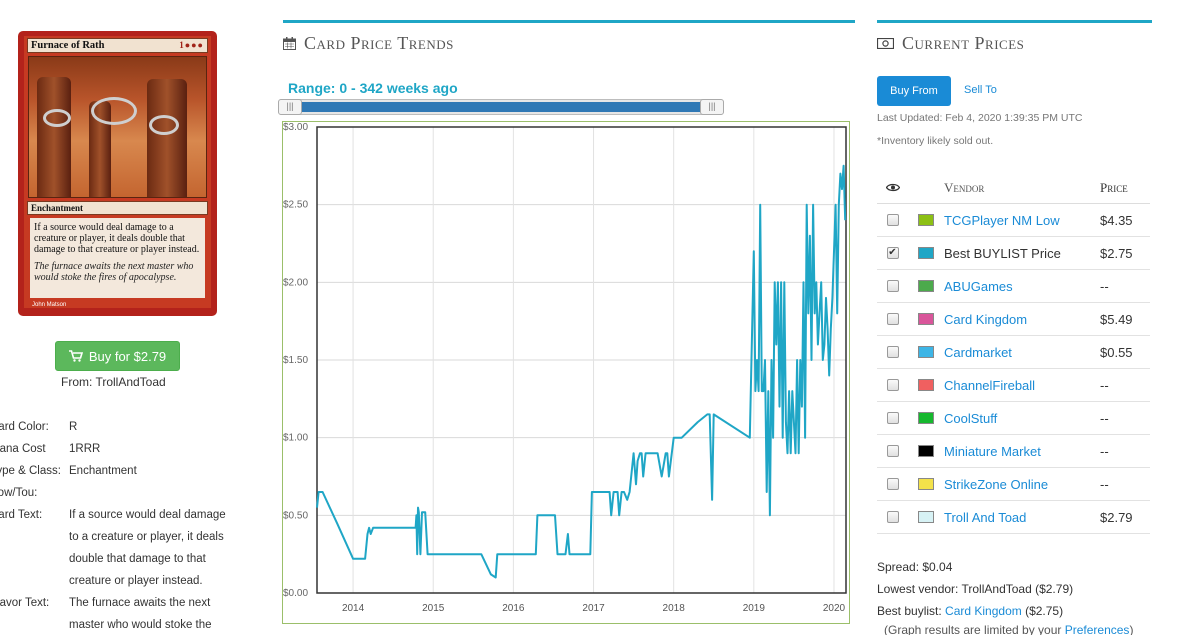 This screenshot has height=635, width=1196. What do you see at coordinates (974, 629) in the screenshot?
I see `graph-note-text: (Graph results are limited by your` at bounding box center [974, 629].